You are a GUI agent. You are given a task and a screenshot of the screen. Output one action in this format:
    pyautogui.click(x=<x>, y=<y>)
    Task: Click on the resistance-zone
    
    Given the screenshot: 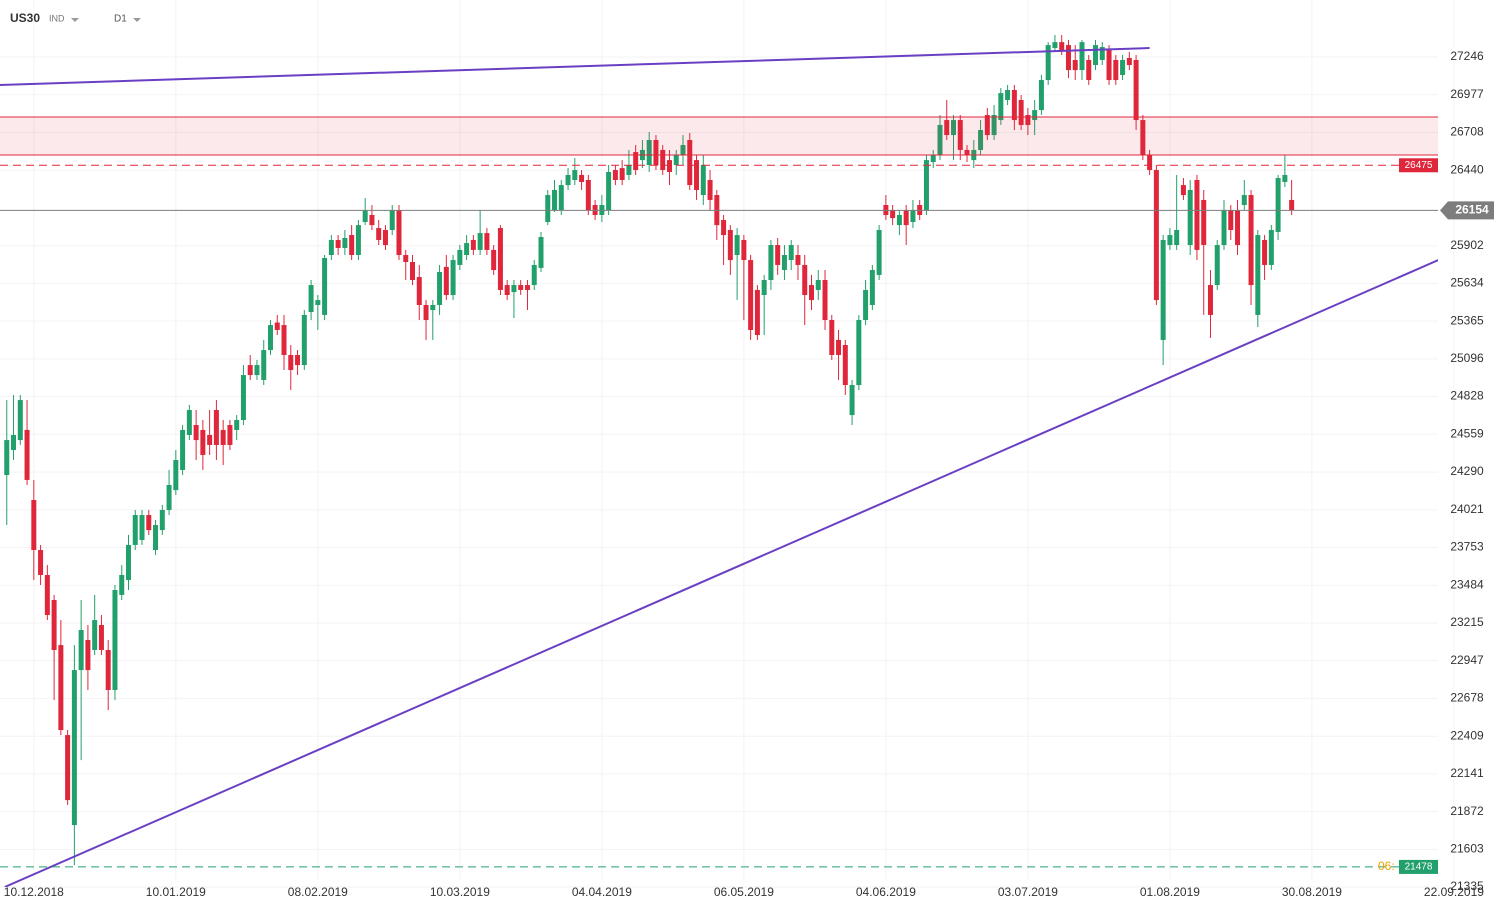 What is the action you would take?
    pyautogui.click(x=719, y=136)
    